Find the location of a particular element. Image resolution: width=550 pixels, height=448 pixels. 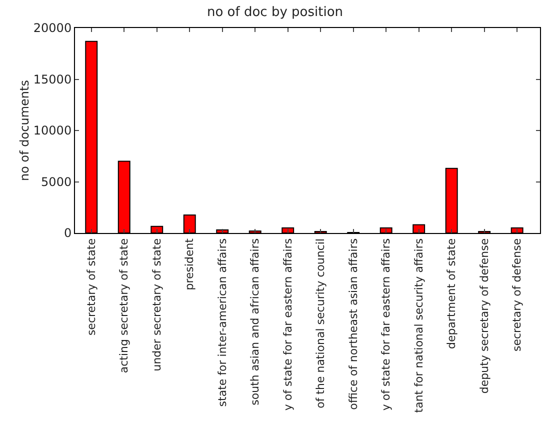

x-tick-label: department of state is located at coordinates (451, 293).